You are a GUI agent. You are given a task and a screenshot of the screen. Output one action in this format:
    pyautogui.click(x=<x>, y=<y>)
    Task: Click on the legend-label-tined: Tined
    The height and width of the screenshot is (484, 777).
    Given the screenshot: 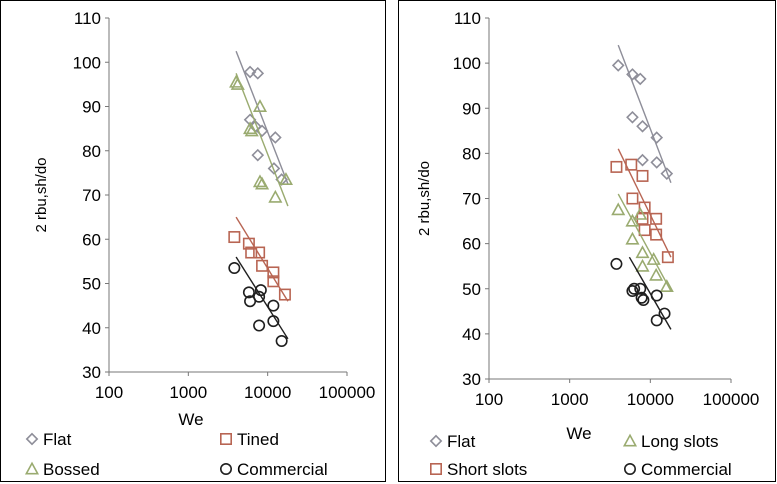 What is the action you would take?
    pyautogui.click(x=258, y=439)
    